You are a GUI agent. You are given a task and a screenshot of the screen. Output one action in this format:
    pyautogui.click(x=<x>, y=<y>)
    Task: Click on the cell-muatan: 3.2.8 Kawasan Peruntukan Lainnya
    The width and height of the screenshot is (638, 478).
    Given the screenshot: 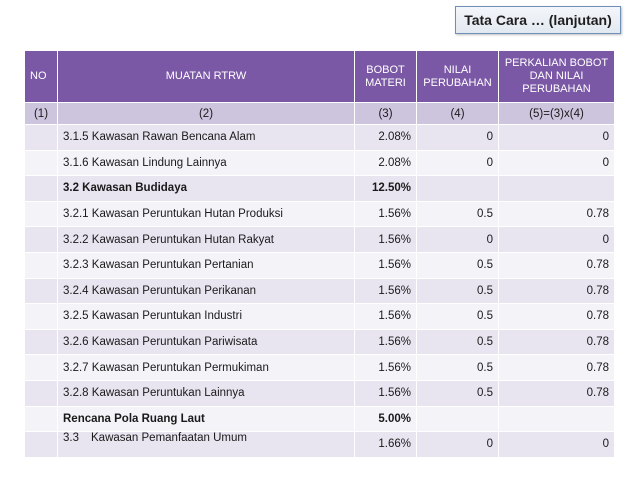 What is the action you would take?
    pyautogui.click(x=206, y=393)
    